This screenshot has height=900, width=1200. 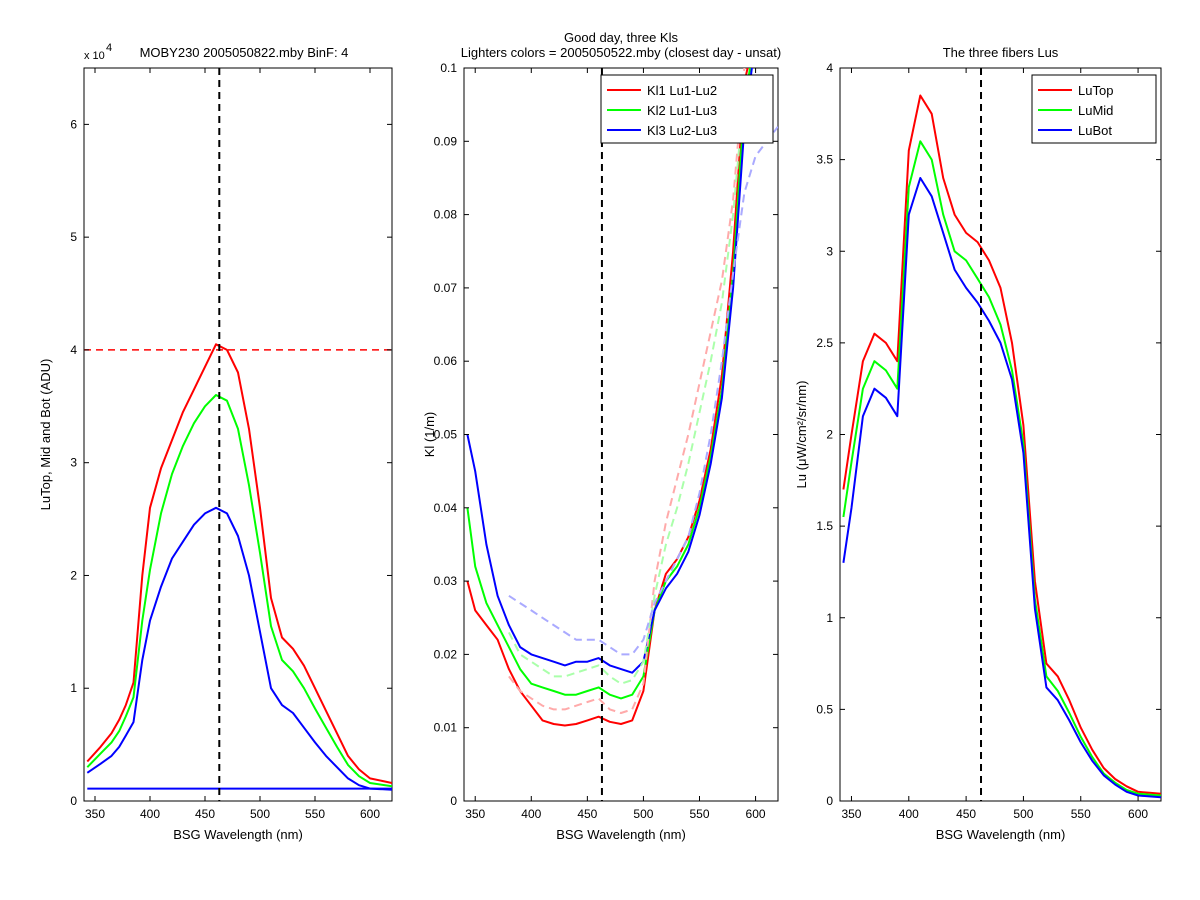 I want to click on y-axis-label: Kl (1/m), so click(x=429, y=435).